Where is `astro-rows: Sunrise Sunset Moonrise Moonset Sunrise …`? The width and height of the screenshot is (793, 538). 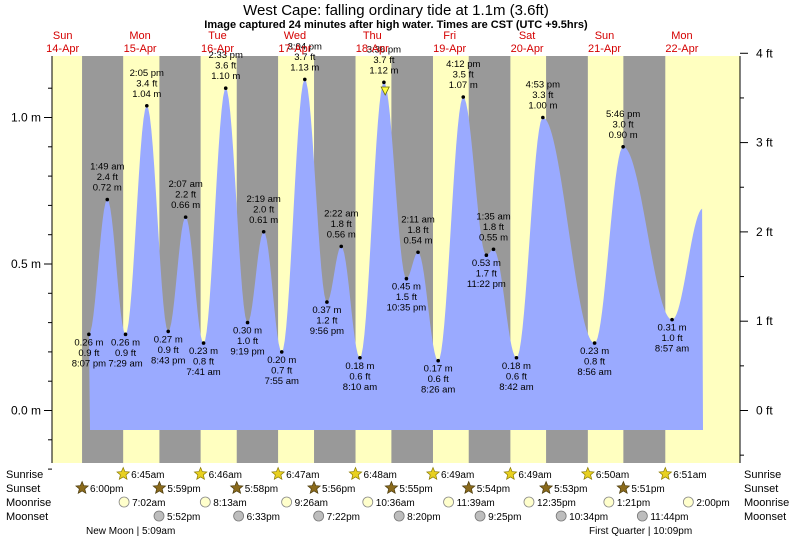
astro-rows: Sunrise Sunset Moonrise Moonset Sunrise … is located at coordinates (397, 503).